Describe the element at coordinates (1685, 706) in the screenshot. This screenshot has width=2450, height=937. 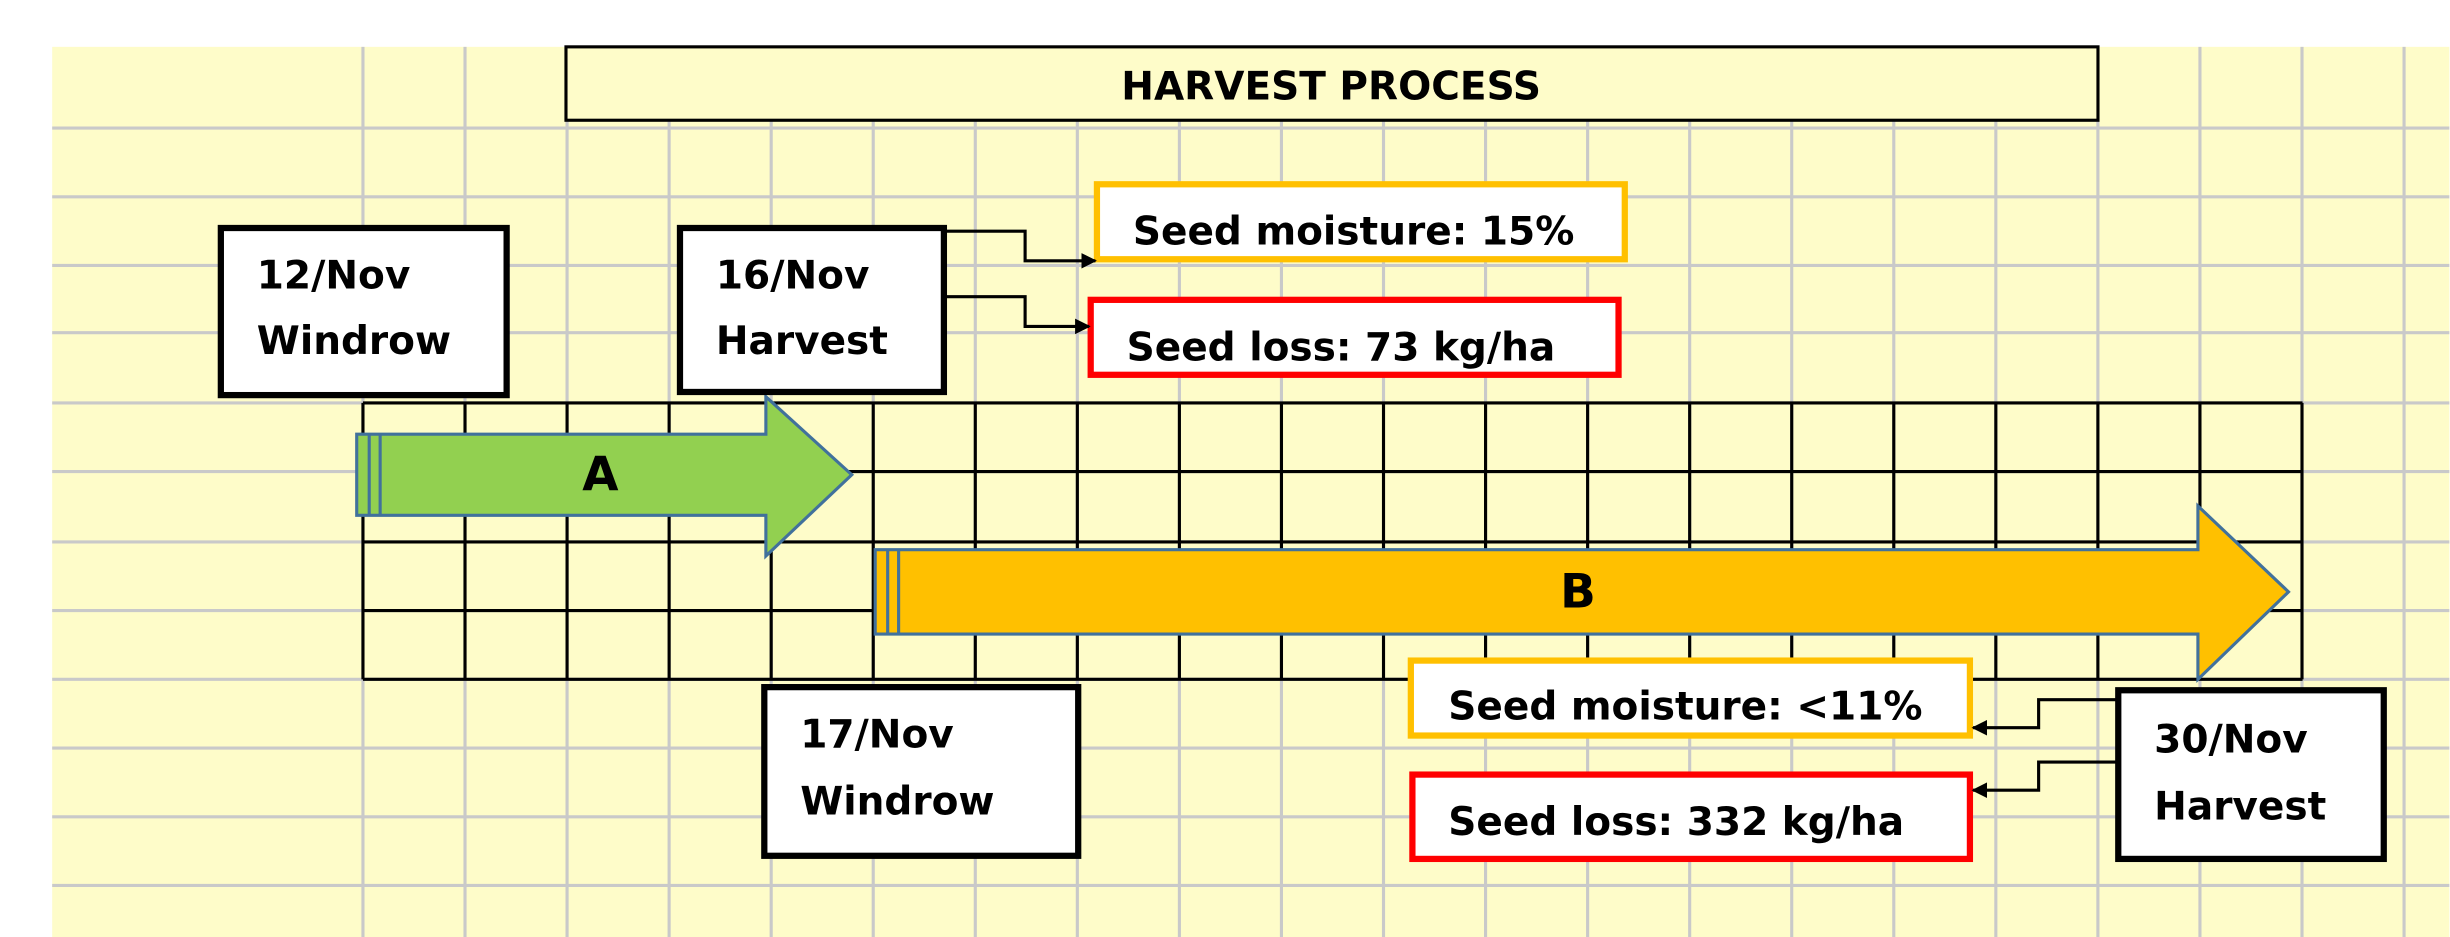
I see `note: Seed moisture: <11%` at that location.